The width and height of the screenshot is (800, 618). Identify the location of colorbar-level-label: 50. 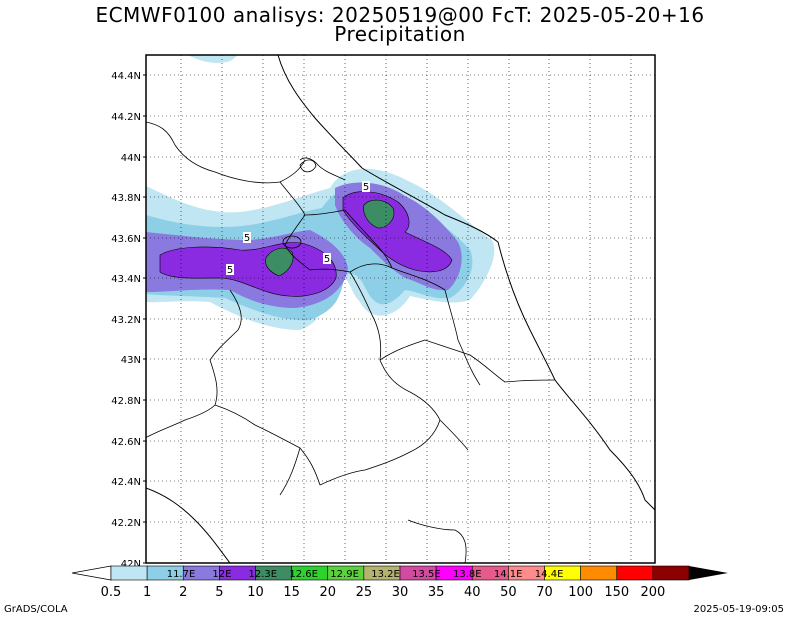
(508, 592).